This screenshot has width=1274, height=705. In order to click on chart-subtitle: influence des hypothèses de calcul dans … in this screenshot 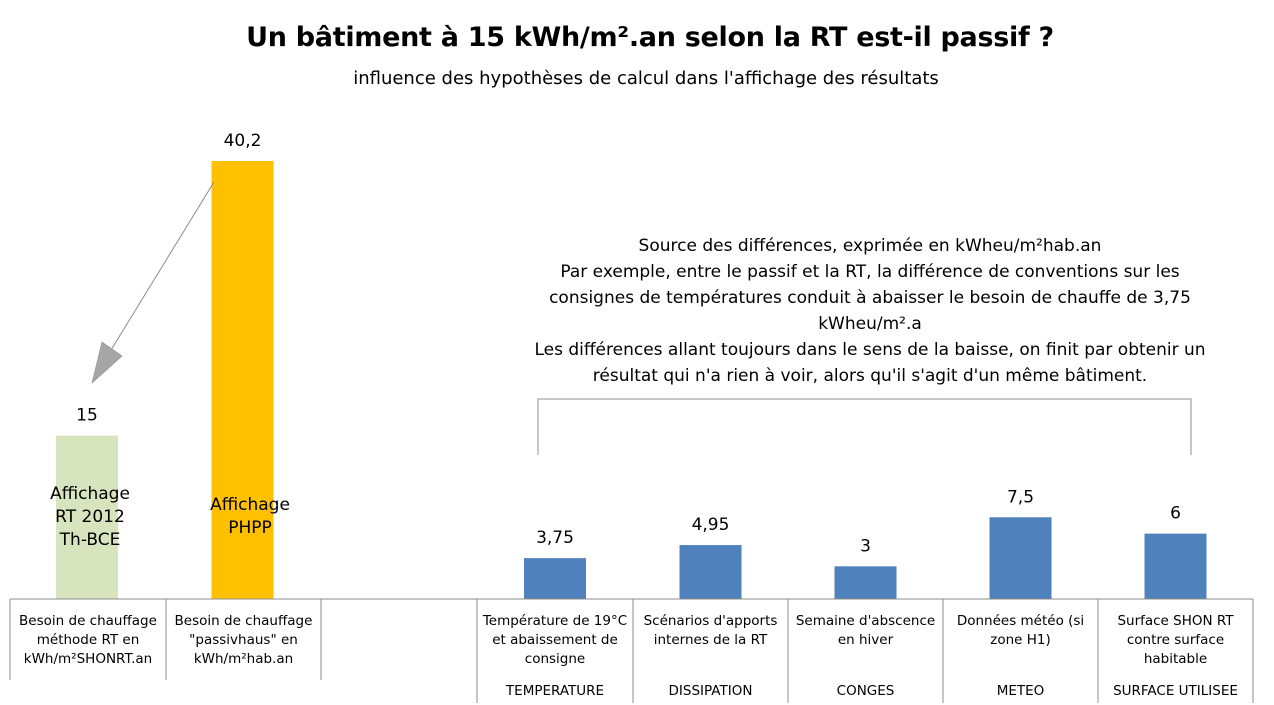, I will do `click(646, 78)`.